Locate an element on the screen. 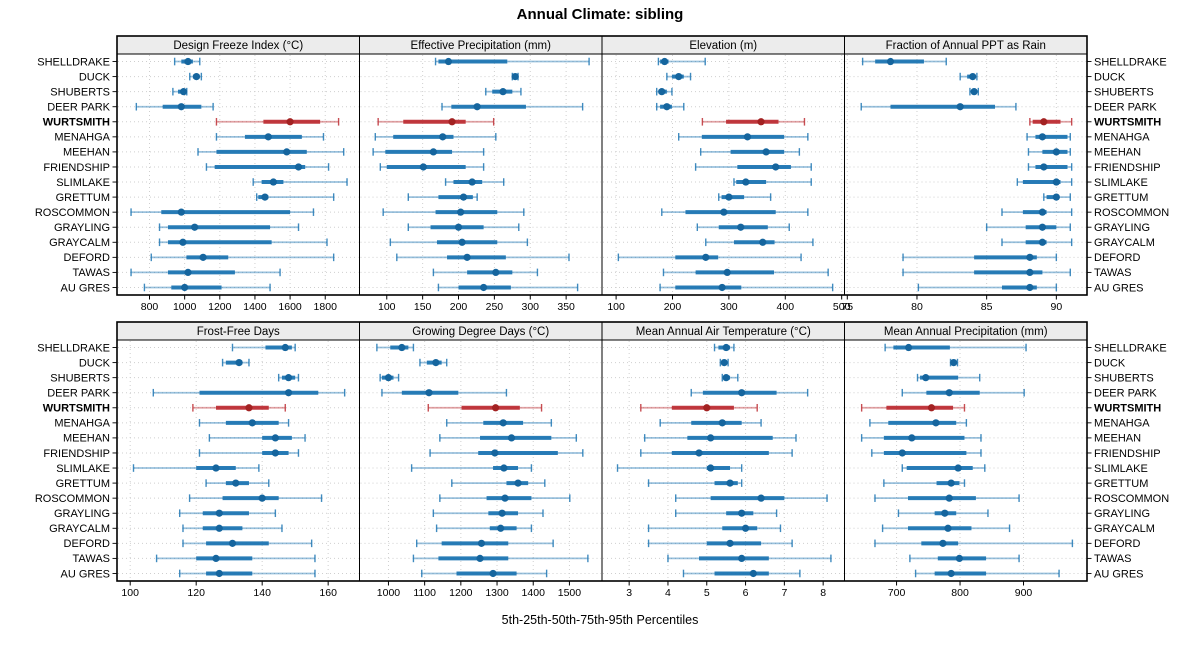  panel-mean-annual-precipitation-mm: 700 800 900 Mean Annual Precipitation (mm) is located at coordinates (968, 460).